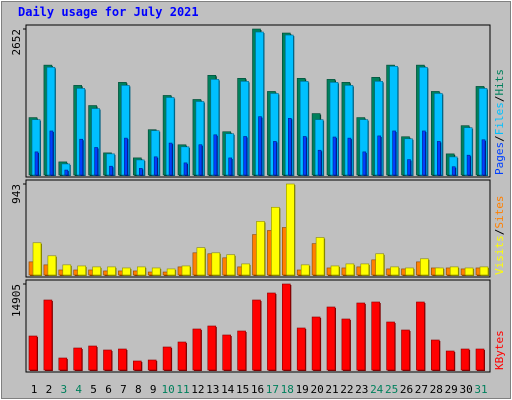 The height and width of the screenshot is (400, 512). Describe the element at coordinates (331, 389) in the screenshot. I see `x-tick-label: 21` at that location.